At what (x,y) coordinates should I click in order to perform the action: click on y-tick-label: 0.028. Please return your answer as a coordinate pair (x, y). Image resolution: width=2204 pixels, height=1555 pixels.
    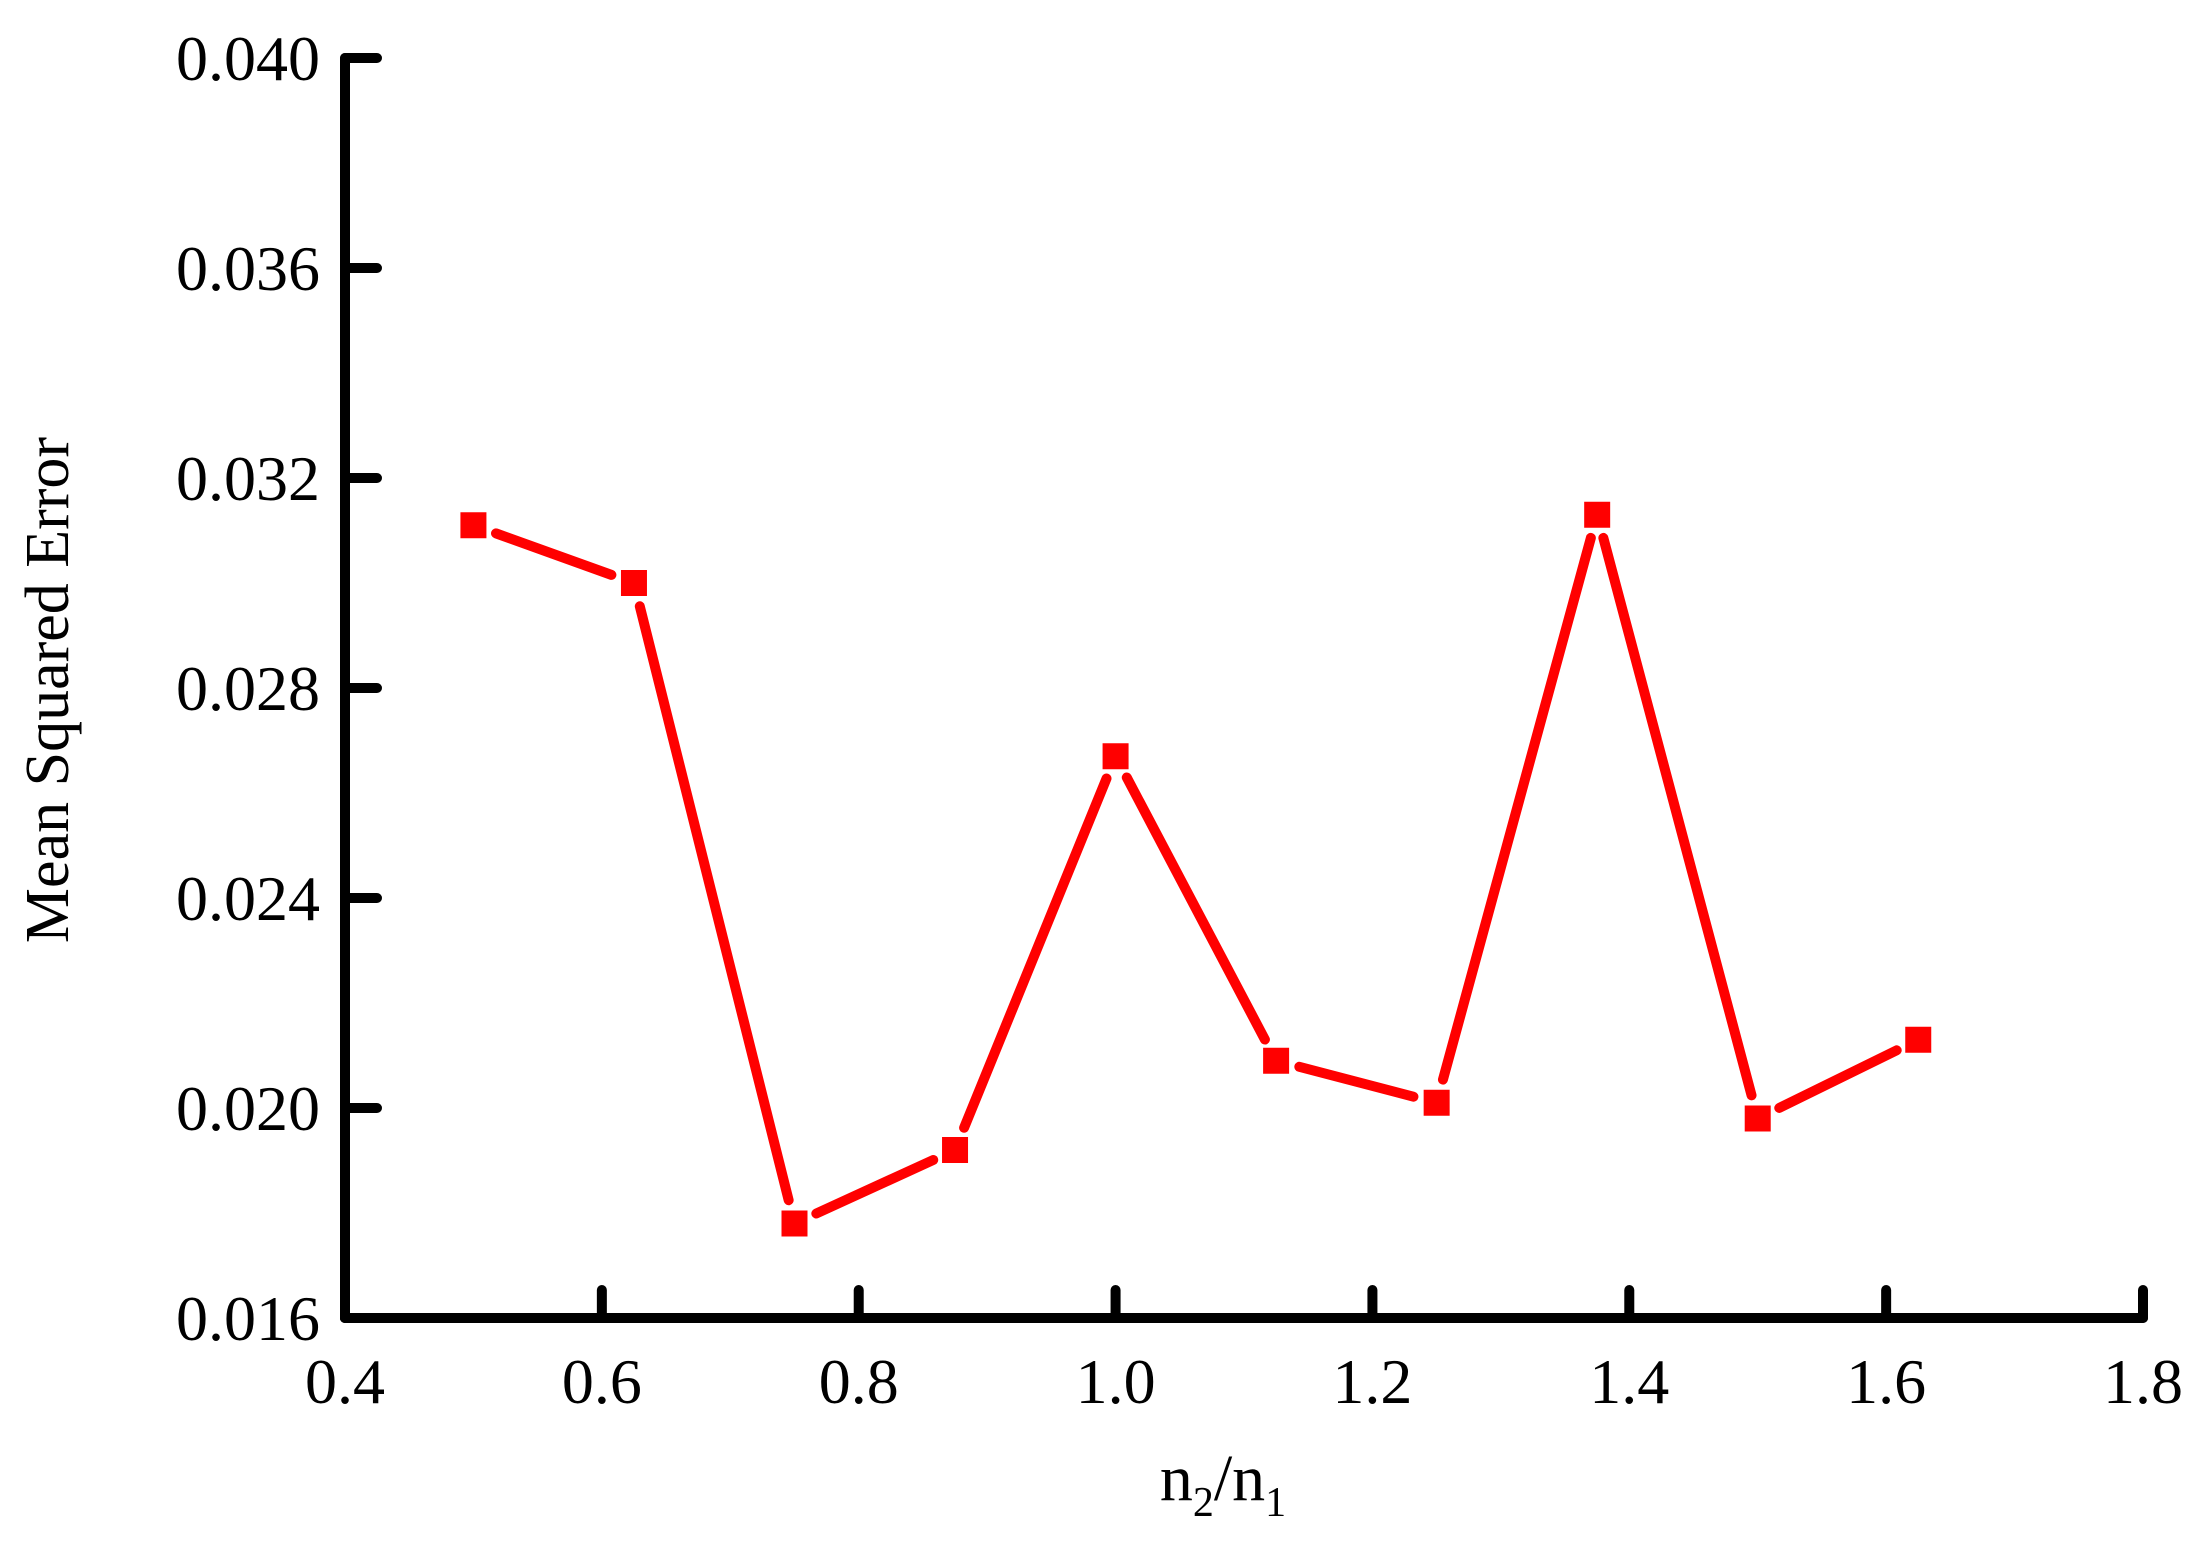
    Looking at the image, I should click on (248, 688).